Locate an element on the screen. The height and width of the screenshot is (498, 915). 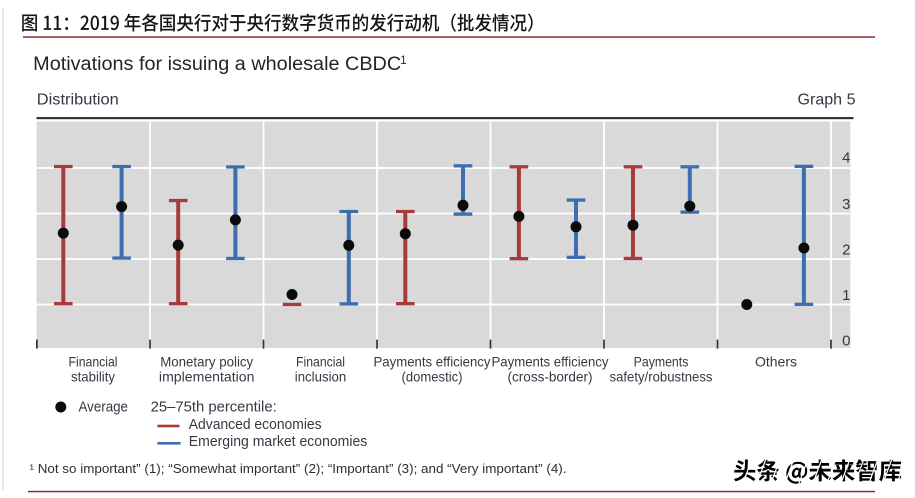
svg-text: stability is located at coordinates (93, 376).